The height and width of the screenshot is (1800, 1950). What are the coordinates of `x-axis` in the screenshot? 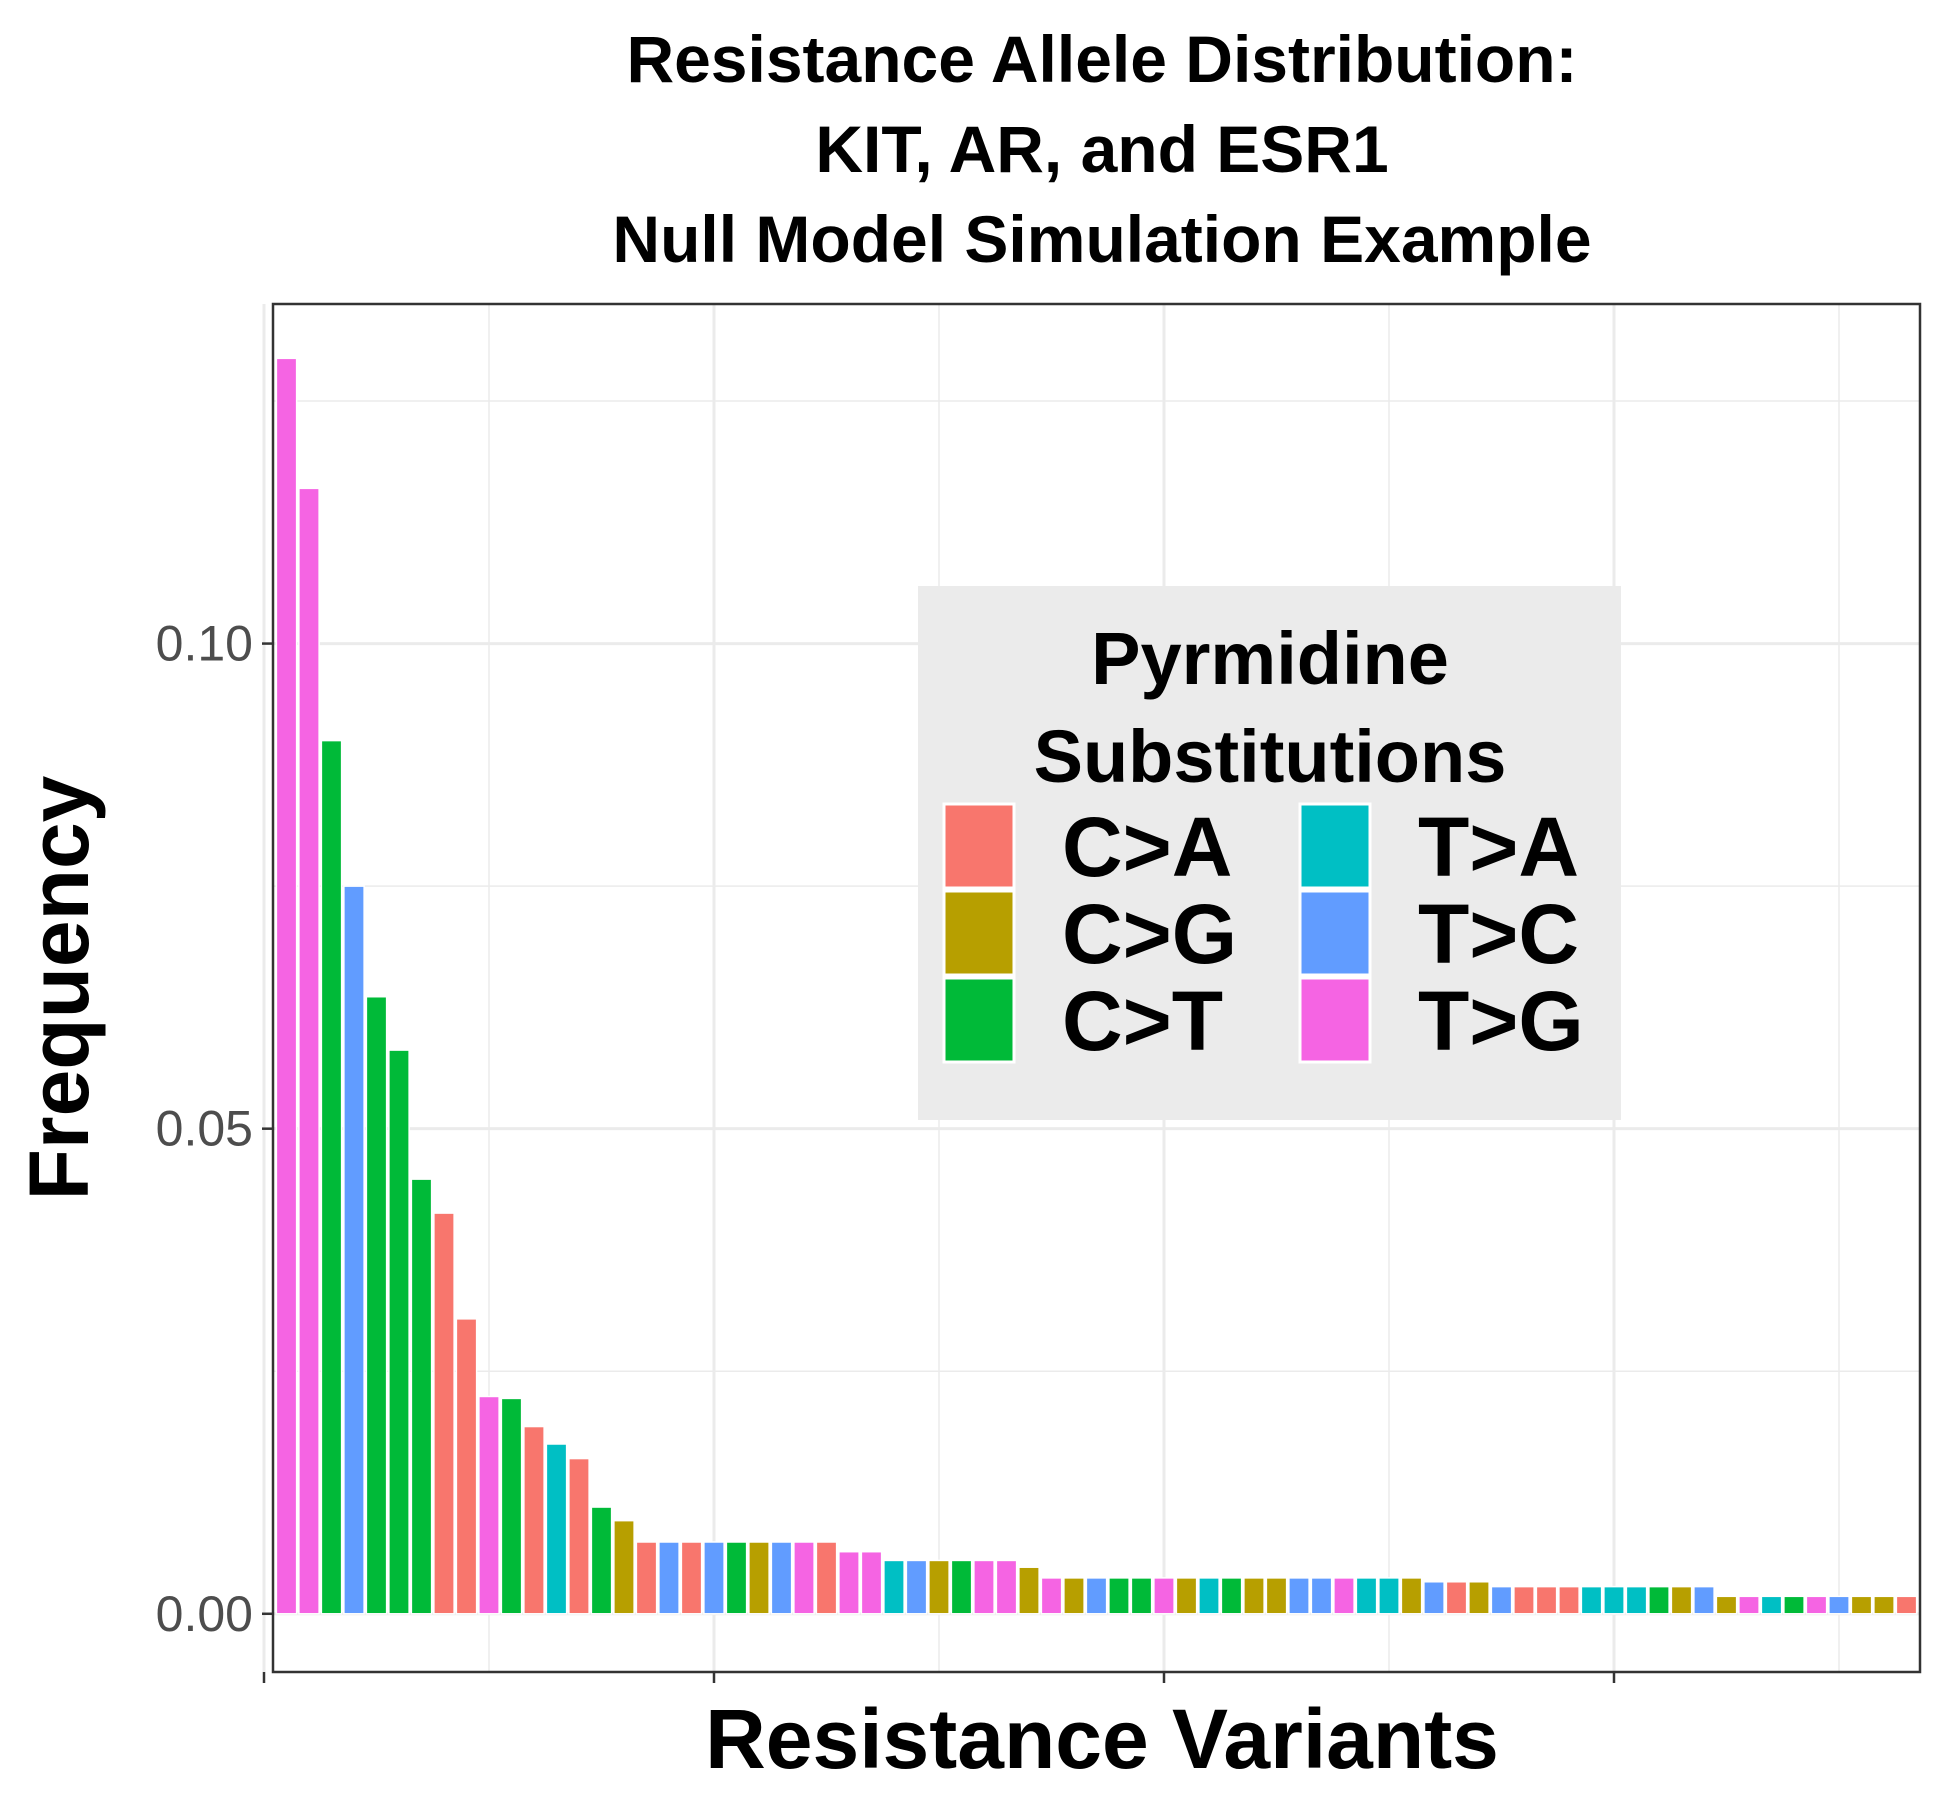 It's located at (939, 1677).